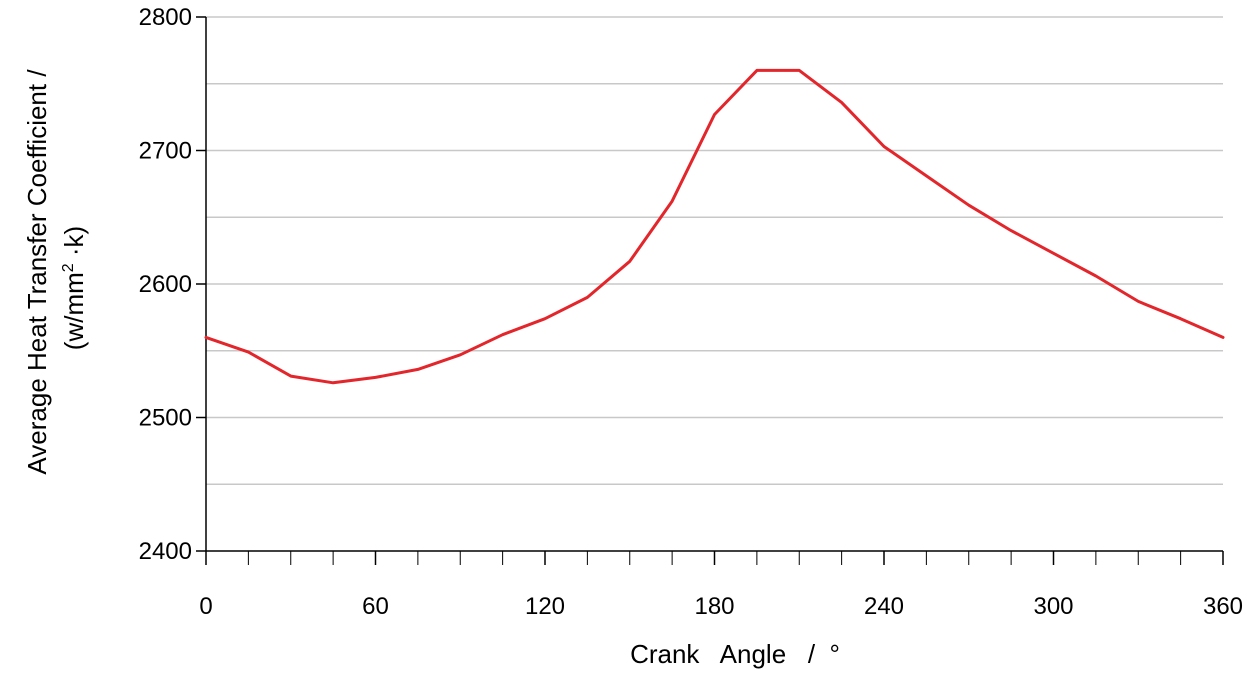  Describe the element at coordinates (37, 272) in the screenshot. I see `y-axis-title-line1: Average Heat Transfer Coefficient /` at that location.